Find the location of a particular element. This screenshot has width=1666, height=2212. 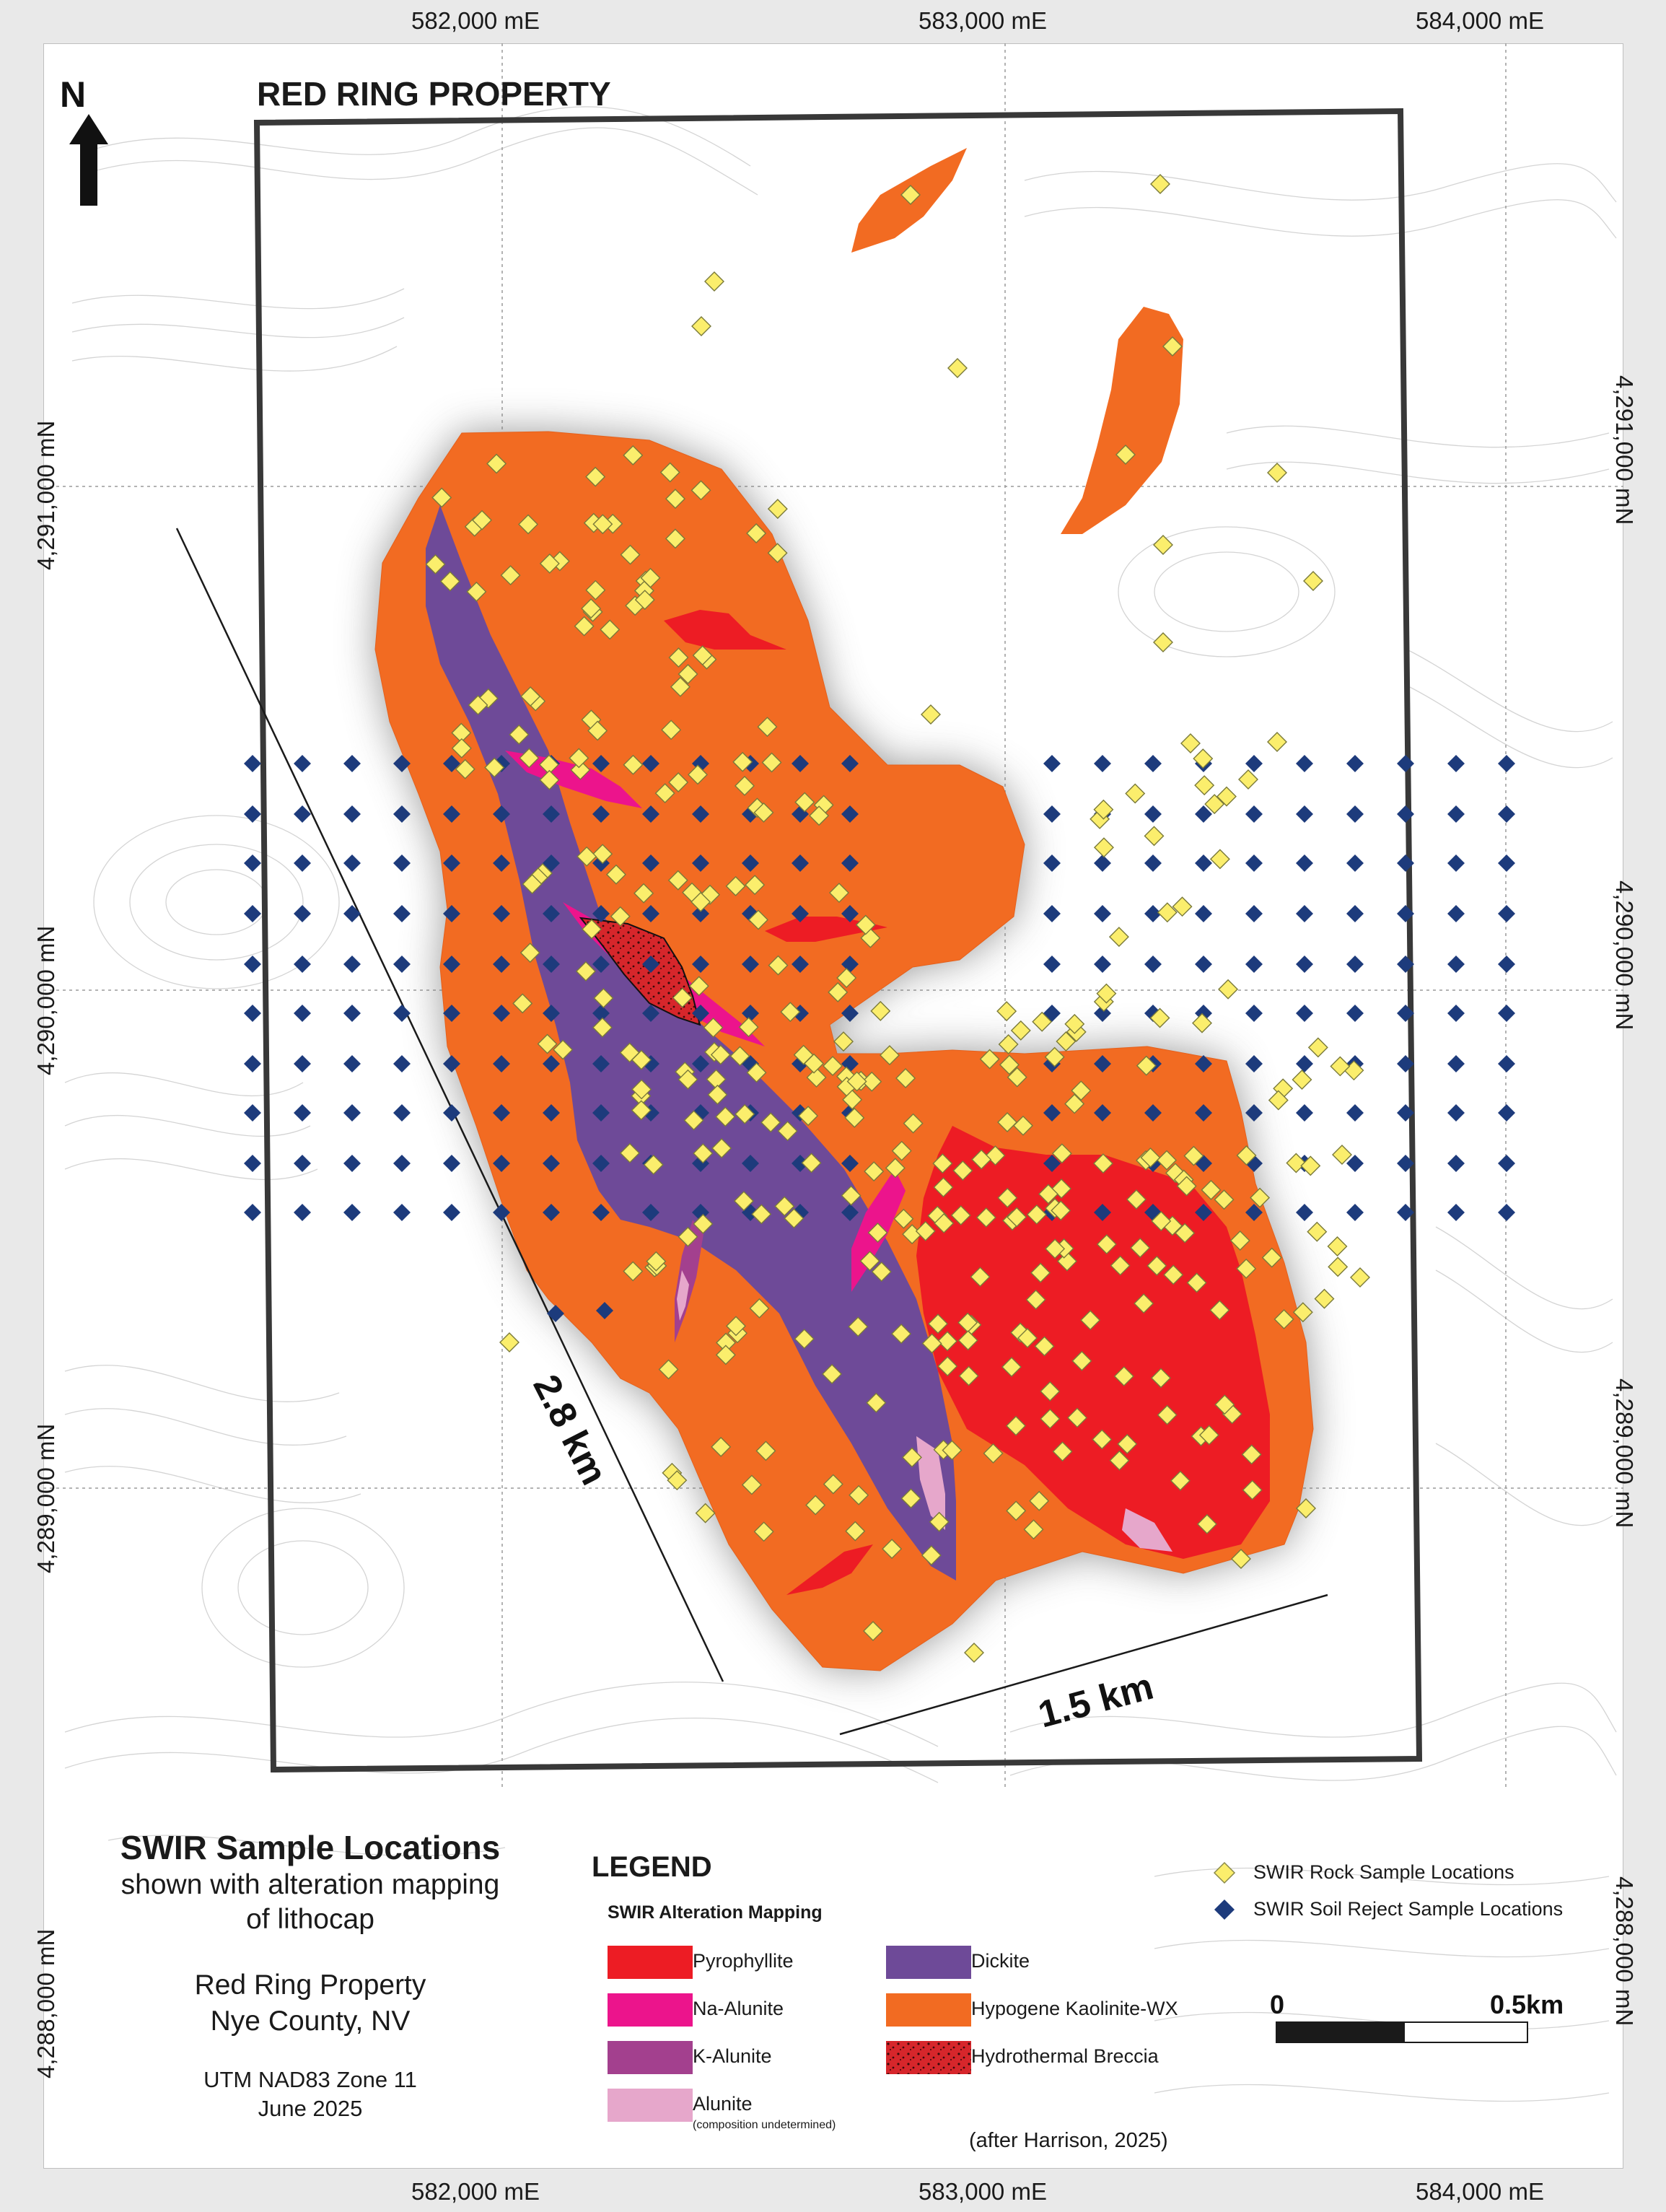

kaolinite-swatch is located at coordinates (929, 2010).